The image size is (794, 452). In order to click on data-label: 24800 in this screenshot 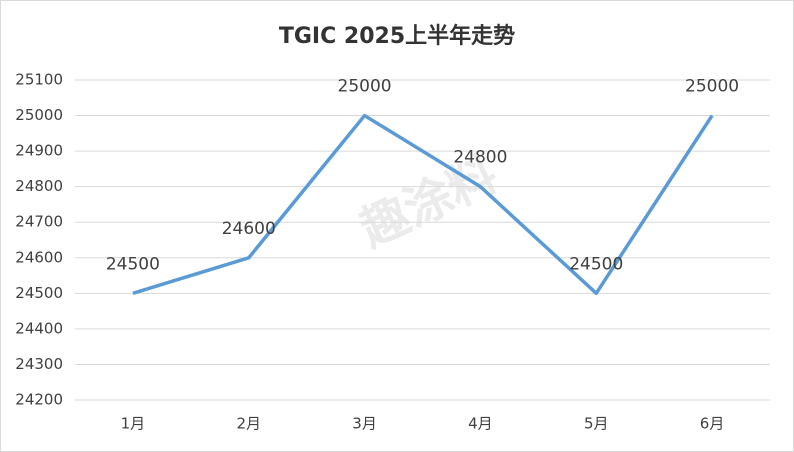, I will do `click(480, 158)`.